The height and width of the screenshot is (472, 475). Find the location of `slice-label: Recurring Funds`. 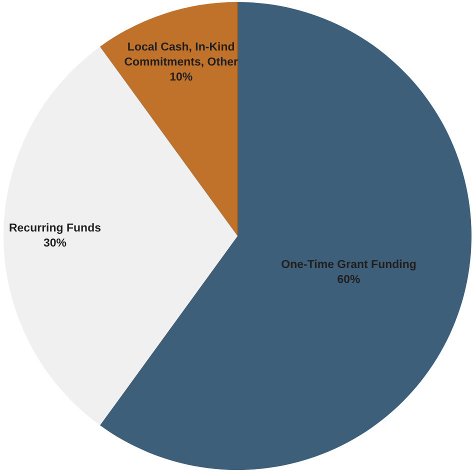

slice-label: Recurring Funds is located at coordinates (54, 228).